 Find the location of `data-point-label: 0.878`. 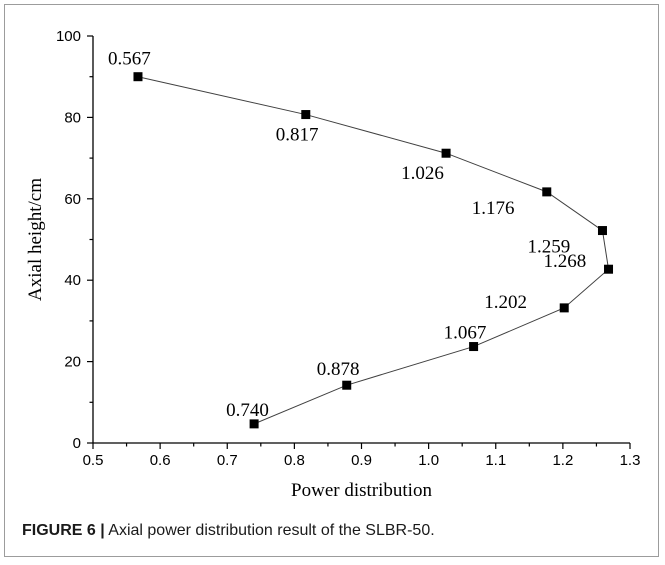

data-point-label: 0.878 is located at coordinates (338, 369).